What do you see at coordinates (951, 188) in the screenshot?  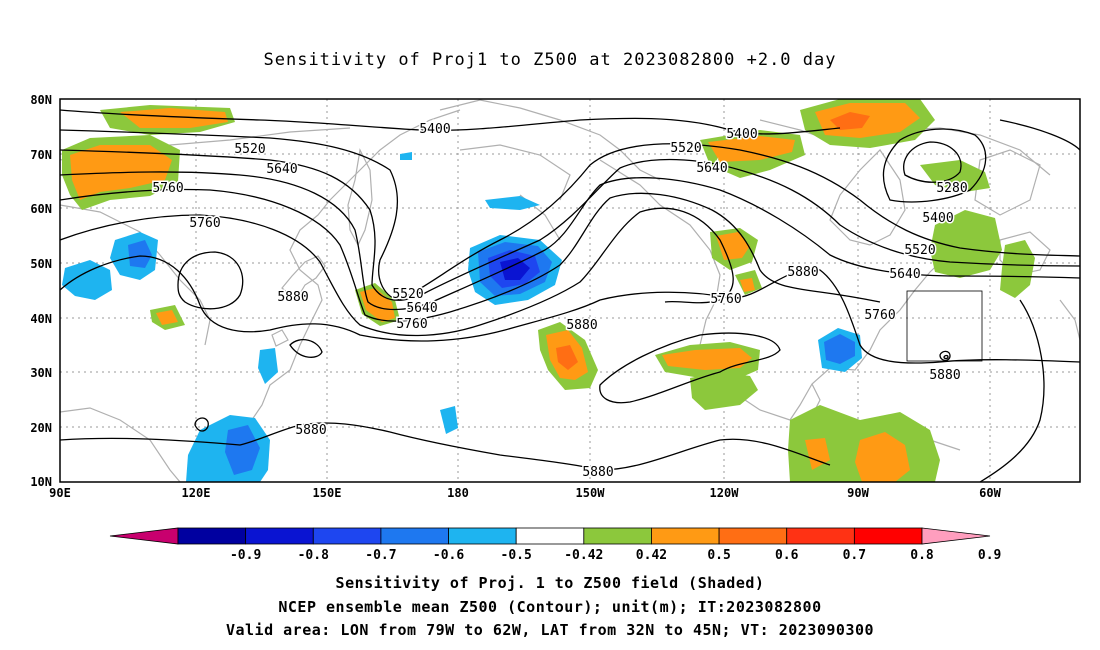 I see `contour-label: 5280` at bounding box center [951, 188].